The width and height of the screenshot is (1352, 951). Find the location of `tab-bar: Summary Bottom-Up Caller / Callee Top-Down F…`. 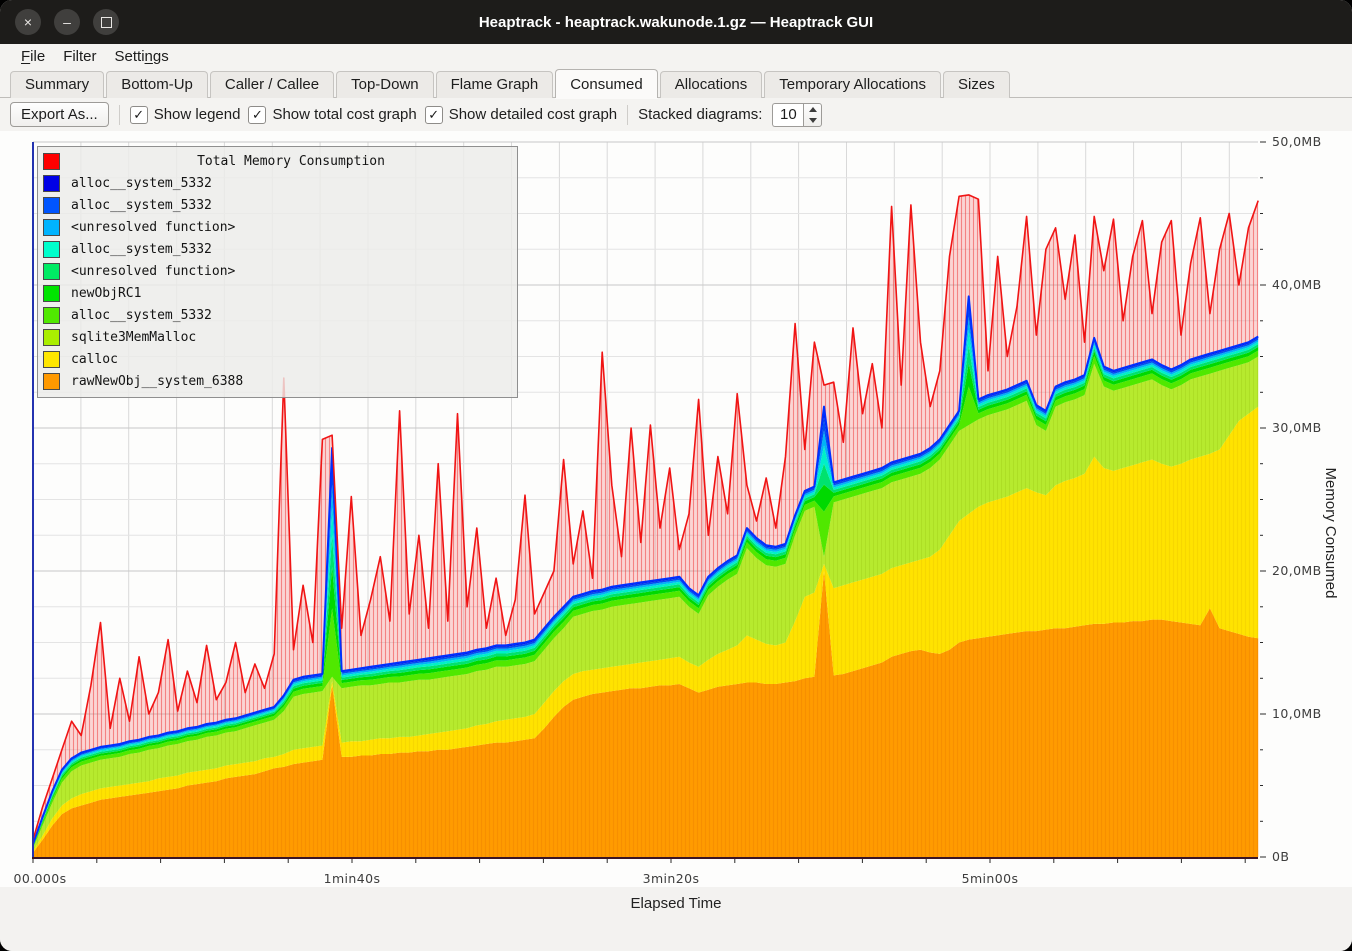

tab-bar: Summary Bottom-Up Caller / Callee Top-Down F… is located at coordinates (676, 83).